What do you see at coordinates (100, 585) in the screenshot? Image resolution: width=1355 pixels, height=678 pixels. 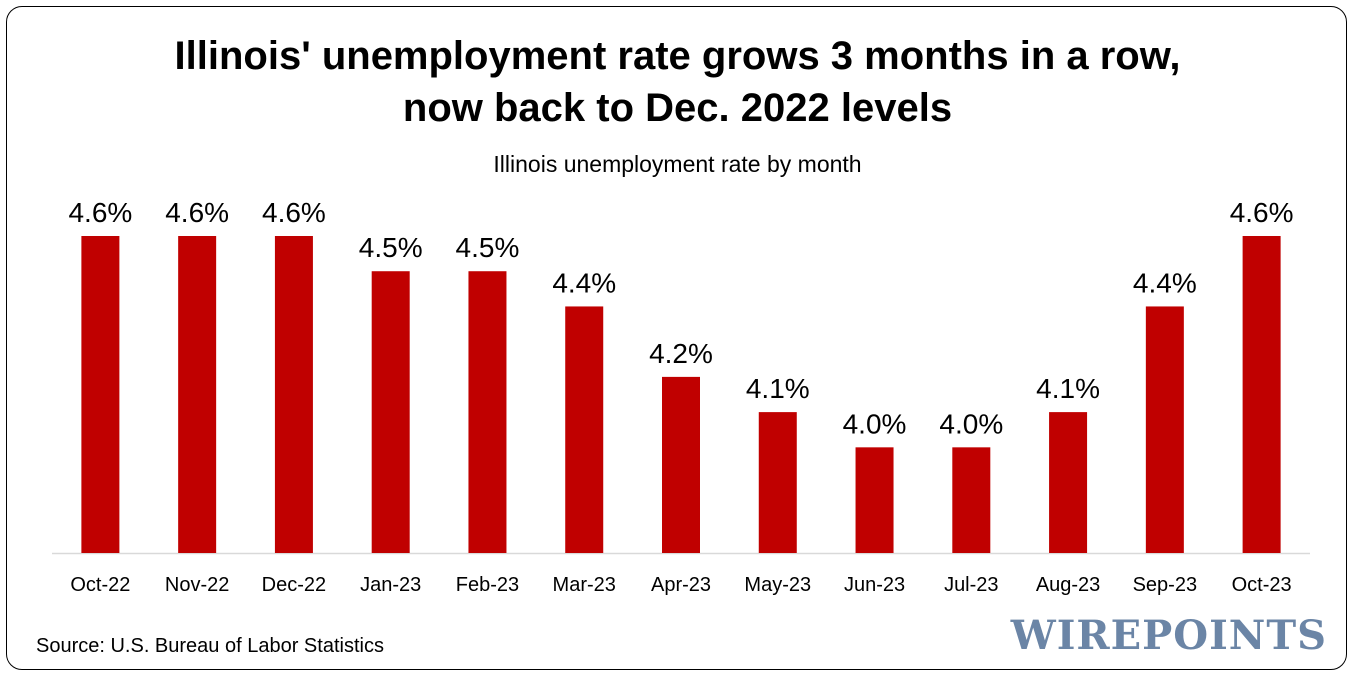 I see `x-tick-label-oct-22: Oct-22` at bounding box center [100, 585].